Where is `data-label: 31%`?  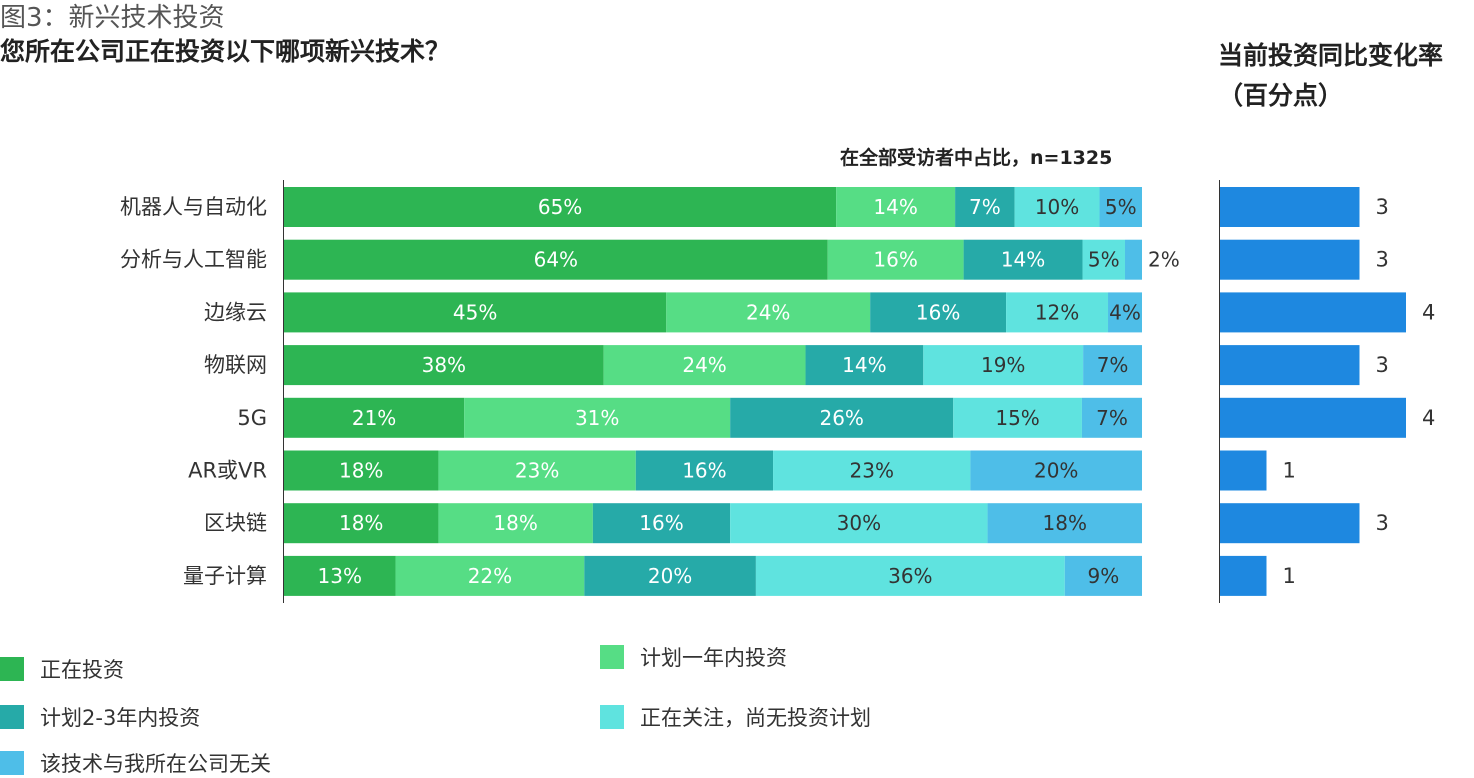 data-label: 31% is located at coordinates (597, 418).